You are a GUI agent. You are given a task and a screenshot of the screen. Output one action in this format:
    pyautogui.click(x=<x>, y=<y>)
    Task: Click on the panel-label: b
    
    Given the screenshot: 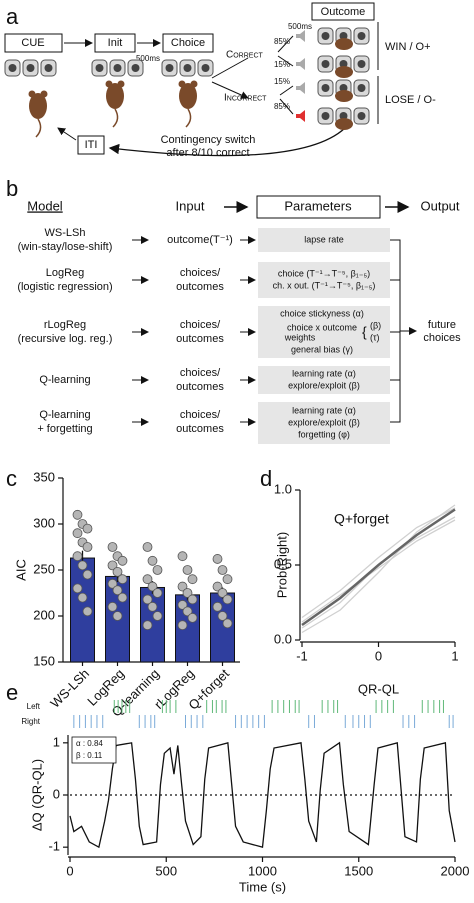 What is the action you would take?
    pyautogui.click(x=12, y=188)
    